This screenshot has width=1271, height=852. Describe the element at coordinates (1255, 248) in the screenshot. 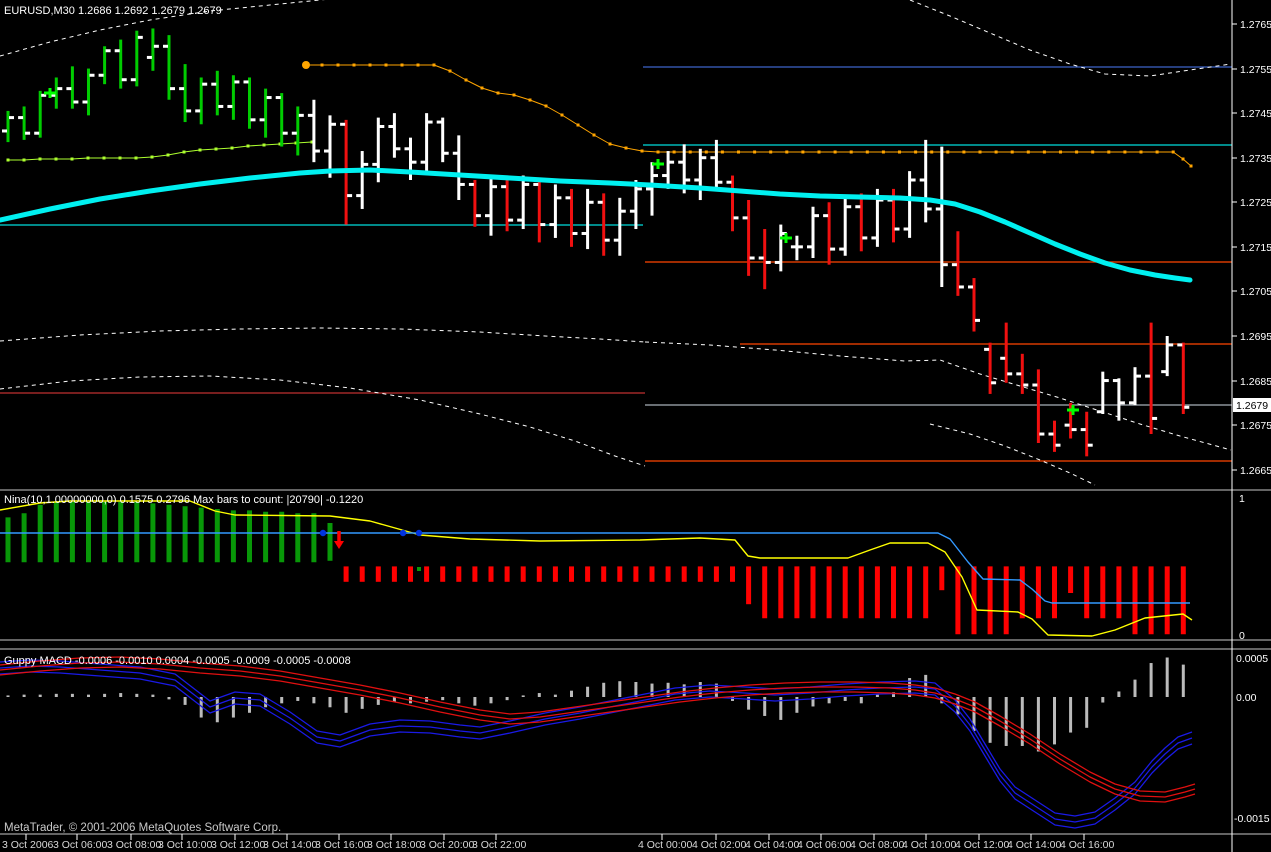

I see `price-axis-label: 1.2715` at that location.